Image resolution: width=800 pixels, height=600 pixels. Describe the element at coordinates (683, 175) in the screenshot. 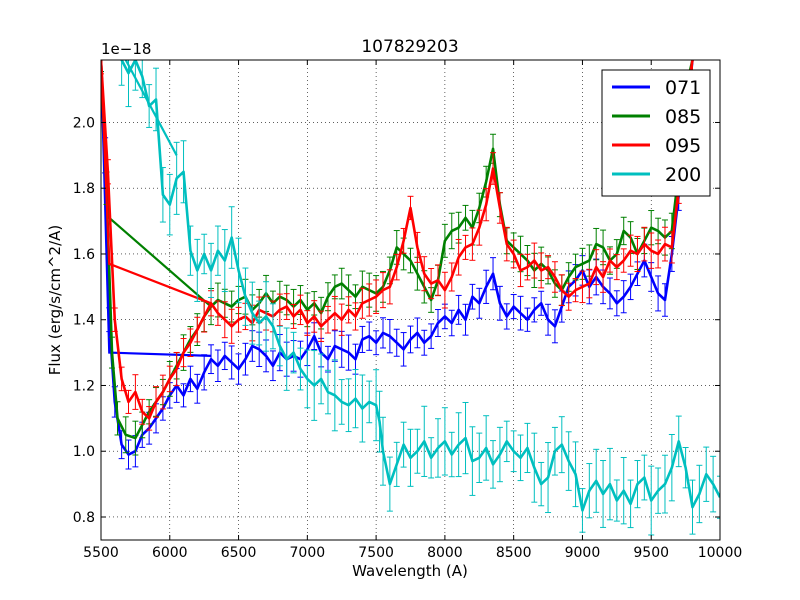

I see `legend-label: 200` at that location.